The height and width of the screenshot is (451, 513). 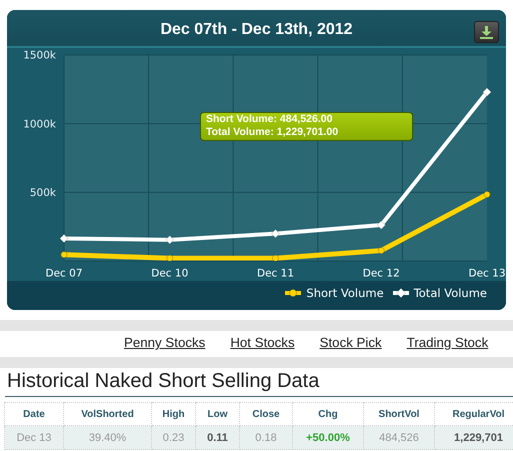 I want to click on x-tick-label: Dec 10, so click(x=169, y=273).